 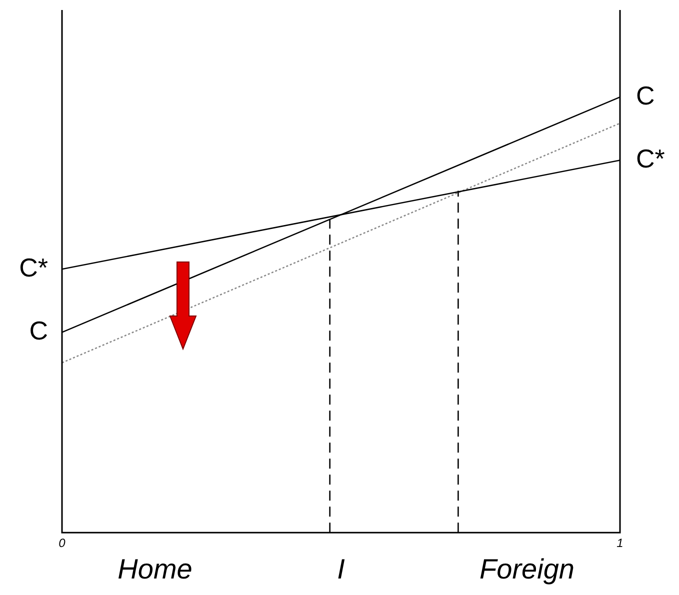 What do you see at coordinates (645, 95) in the screenshot?
I see `text: C` at bounding box center [645, 95].